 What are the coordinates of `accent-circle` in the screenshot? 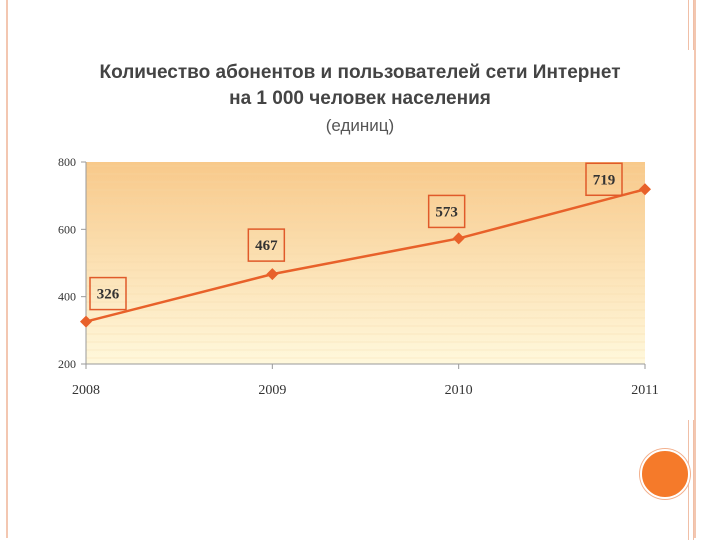 It's located at (665, 474).